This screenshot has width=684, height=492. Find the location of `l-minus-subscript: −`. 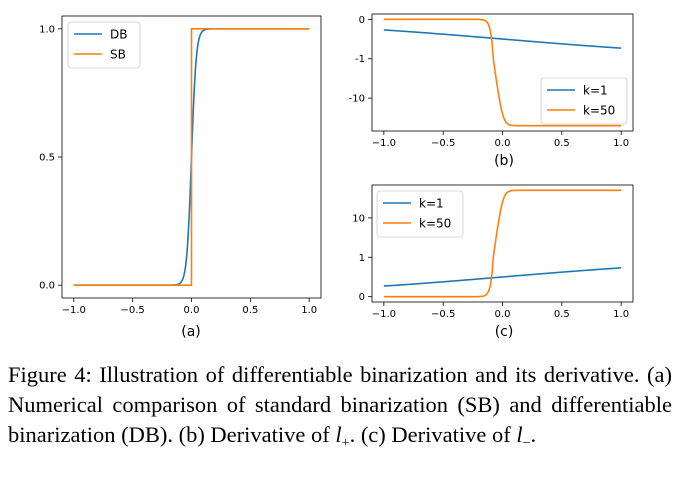

l-minus-subscript: − is located at coordinates (526, 443).